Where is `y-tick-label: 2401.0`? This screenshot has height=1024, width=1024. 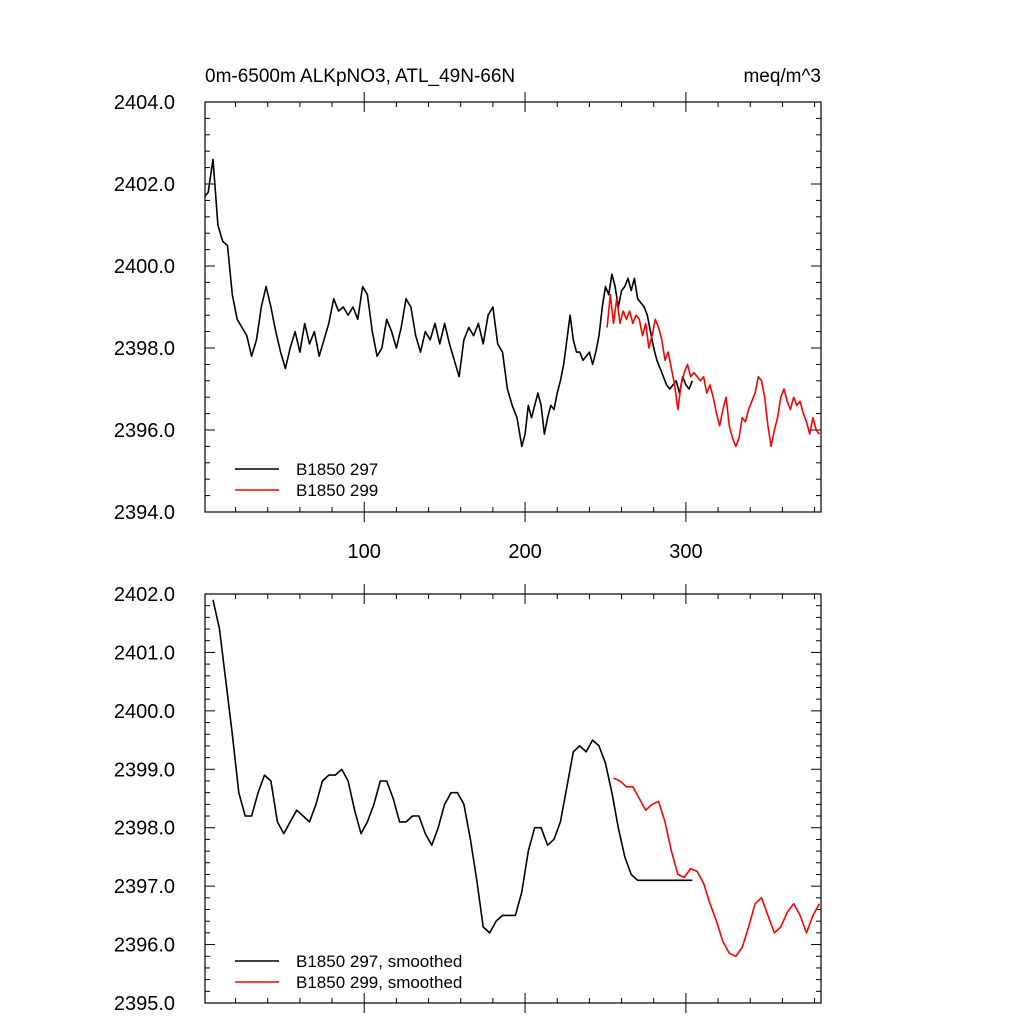 y-tick-label: 2401.0 is located at coordinates (144, 653).